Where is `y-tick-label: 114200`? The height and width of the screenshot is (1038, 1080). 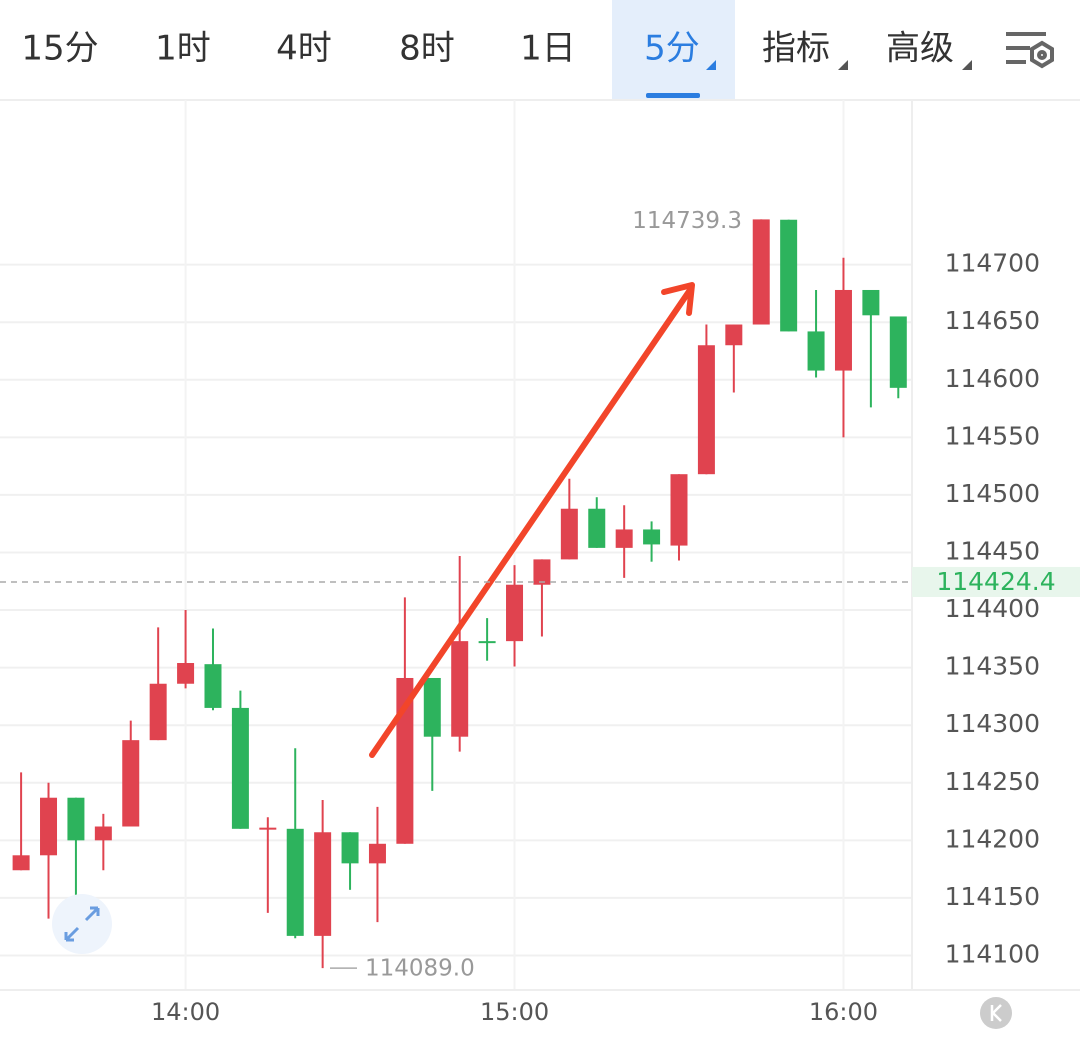 y-tick-label: 114200 is located at coordinates (992, 838).